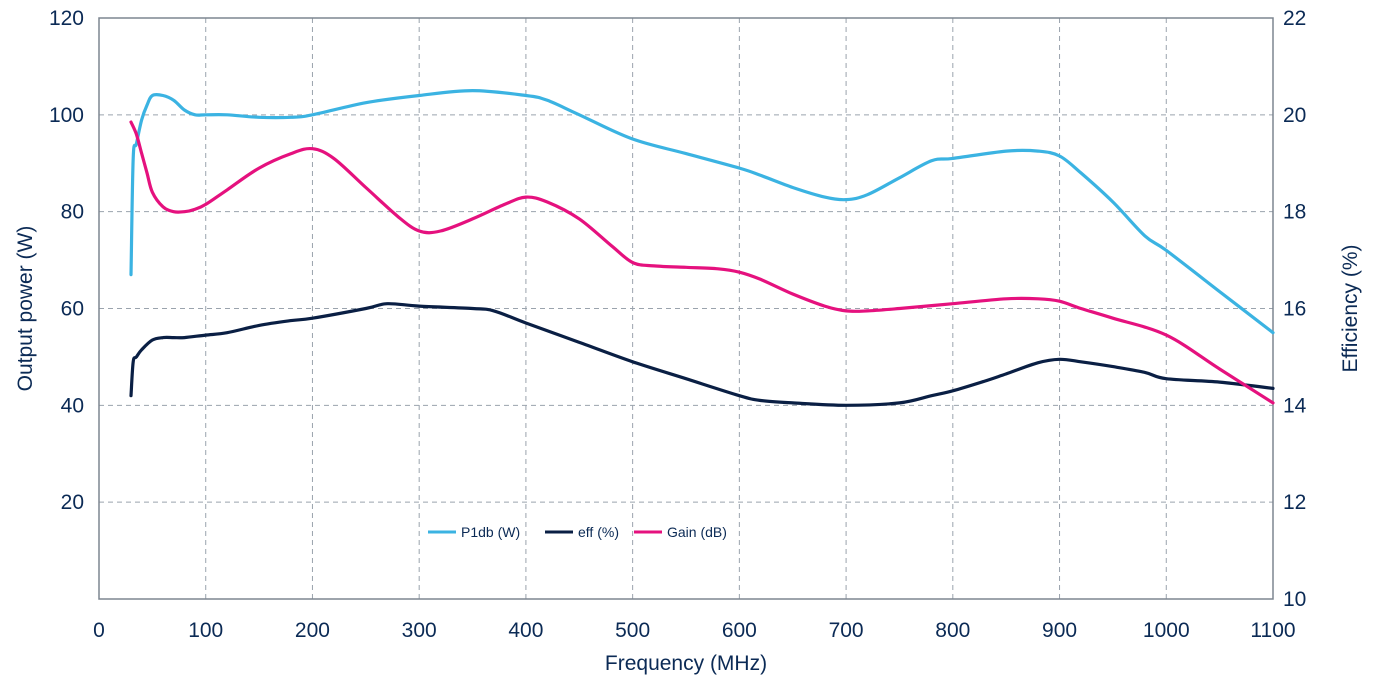 The width and height of the screenshot is (1375, 677). What do you see at coordinates (72, 502) in the screenshot?
I see `y-left-tick-label: 20` at bounding box center [72, 502].